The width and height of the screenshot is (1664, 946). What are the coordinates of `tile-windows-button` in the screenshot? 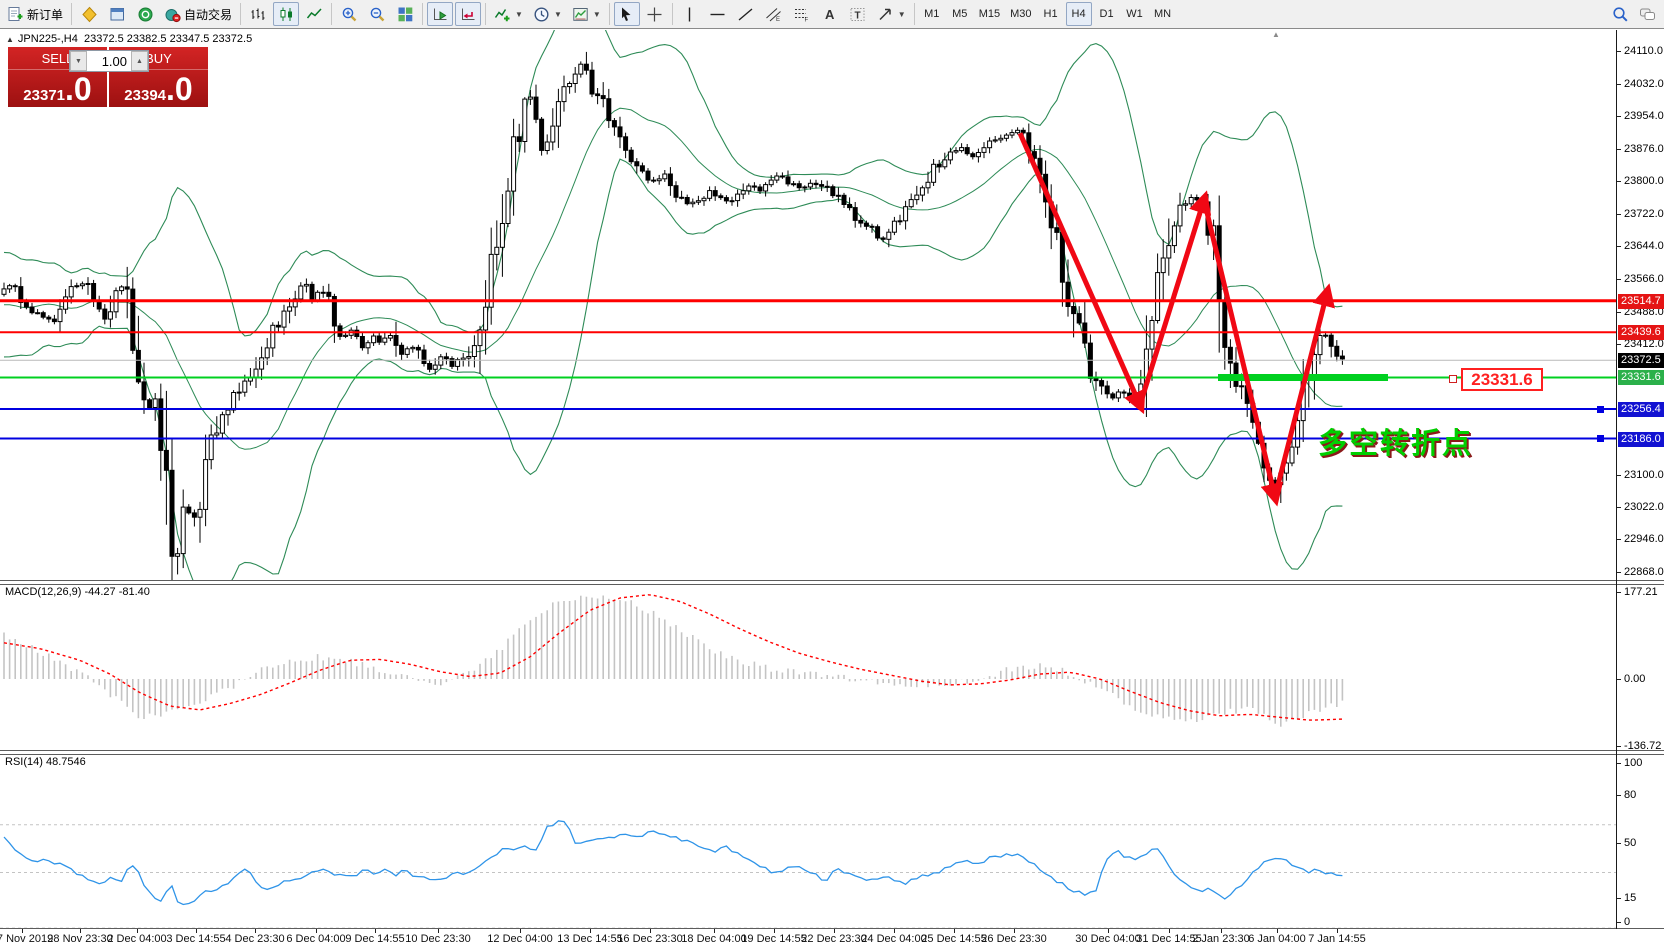 It's located at (405, 14).